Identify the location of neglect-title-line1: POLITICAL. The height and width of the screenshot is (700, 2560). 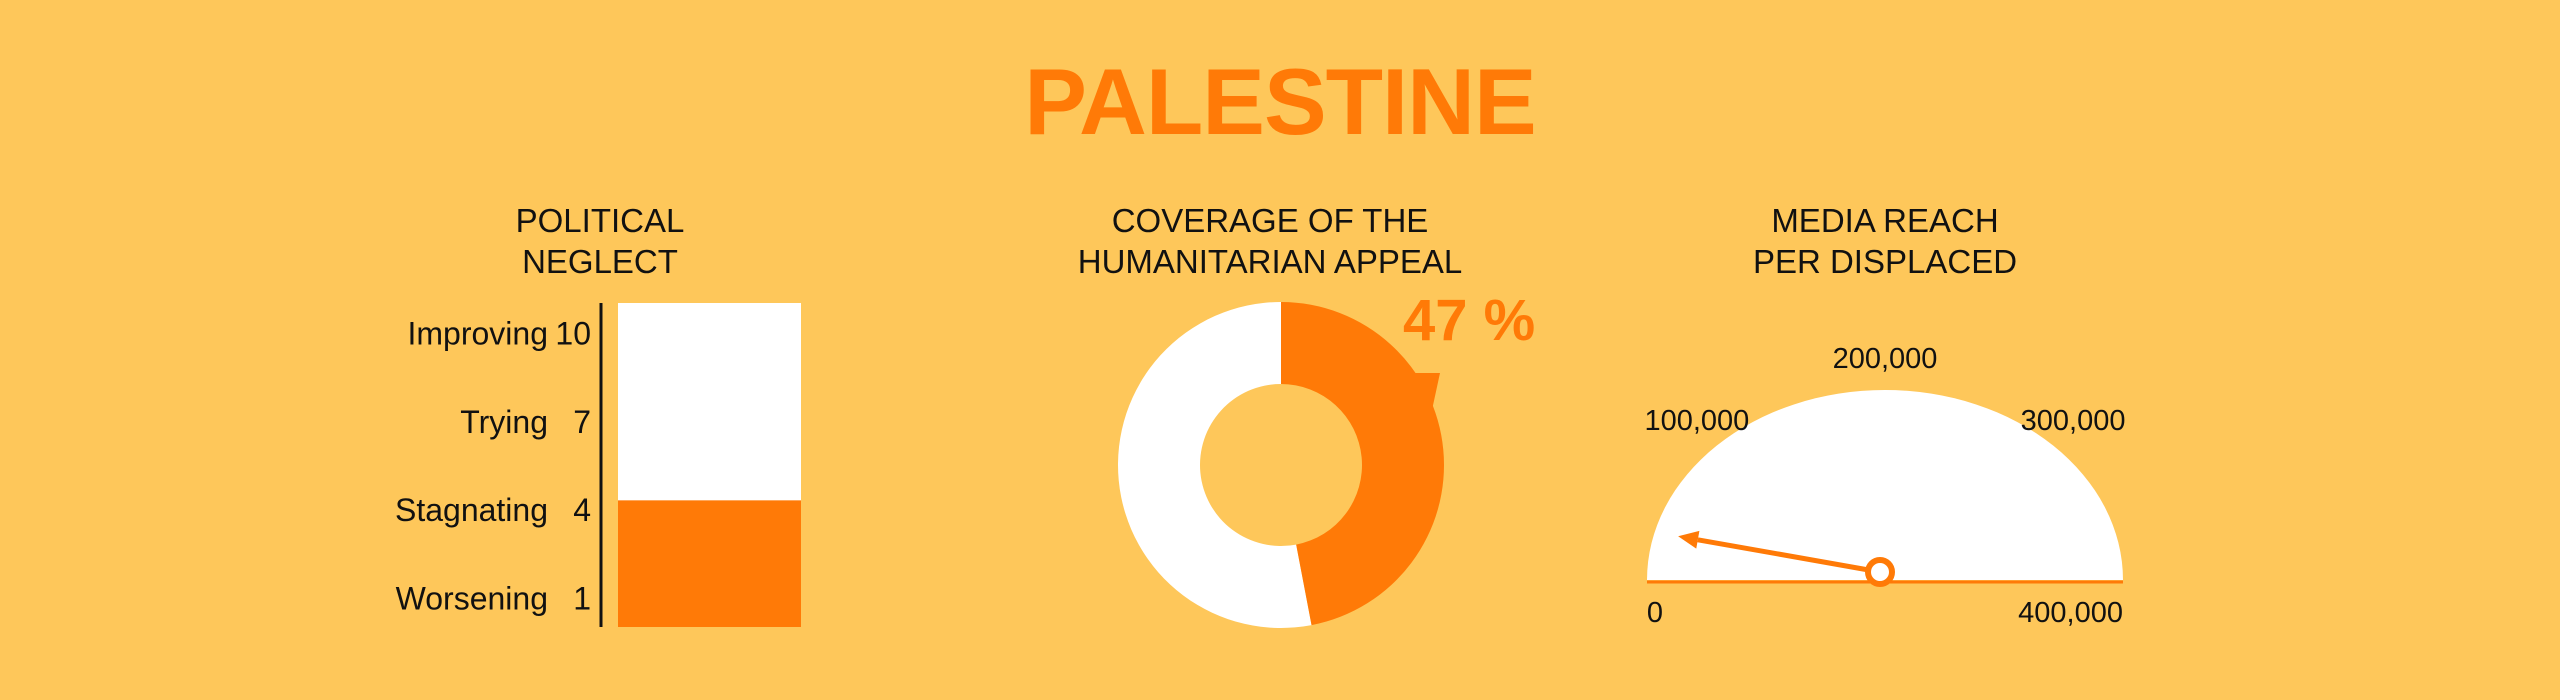
(600, 220).